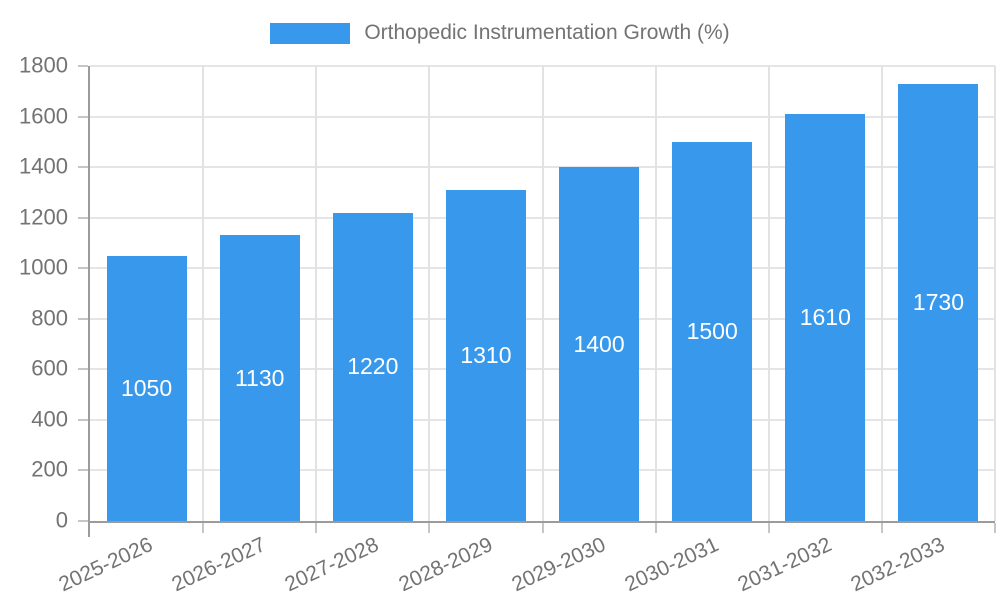 The height and width of the screenshot is (600, 1000). Describe the element at coordinates (49, 318) in the screenshot. I see `y-axis-tick-label: 800` at that location.